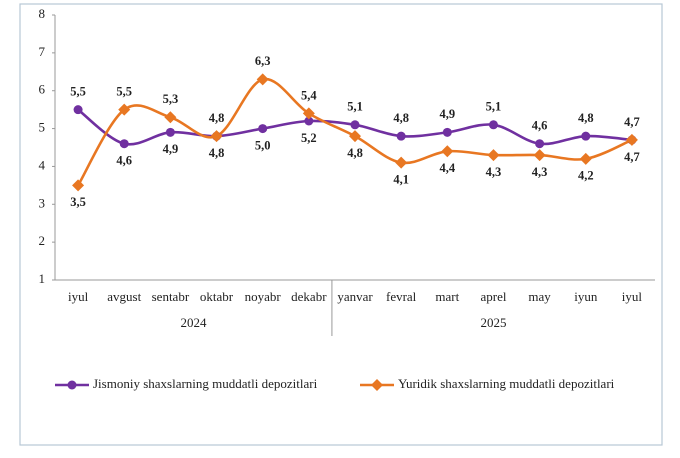 The image size is (680, 458). Describe the element at coordinates (493, 322) in the screenshot. I see `group-label: 2025` at that location.